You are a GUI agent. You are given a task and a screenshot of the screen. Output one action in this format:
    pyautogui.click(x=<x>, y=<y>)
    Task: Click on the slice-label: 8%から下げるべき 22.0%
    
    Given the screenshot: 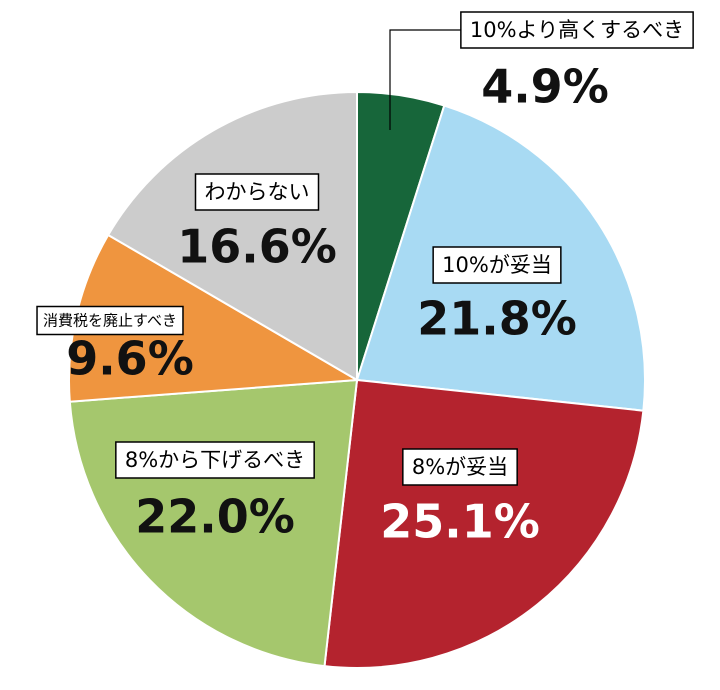 What is the action you would take?
    pyautogui.click(x=215, y=492)
    